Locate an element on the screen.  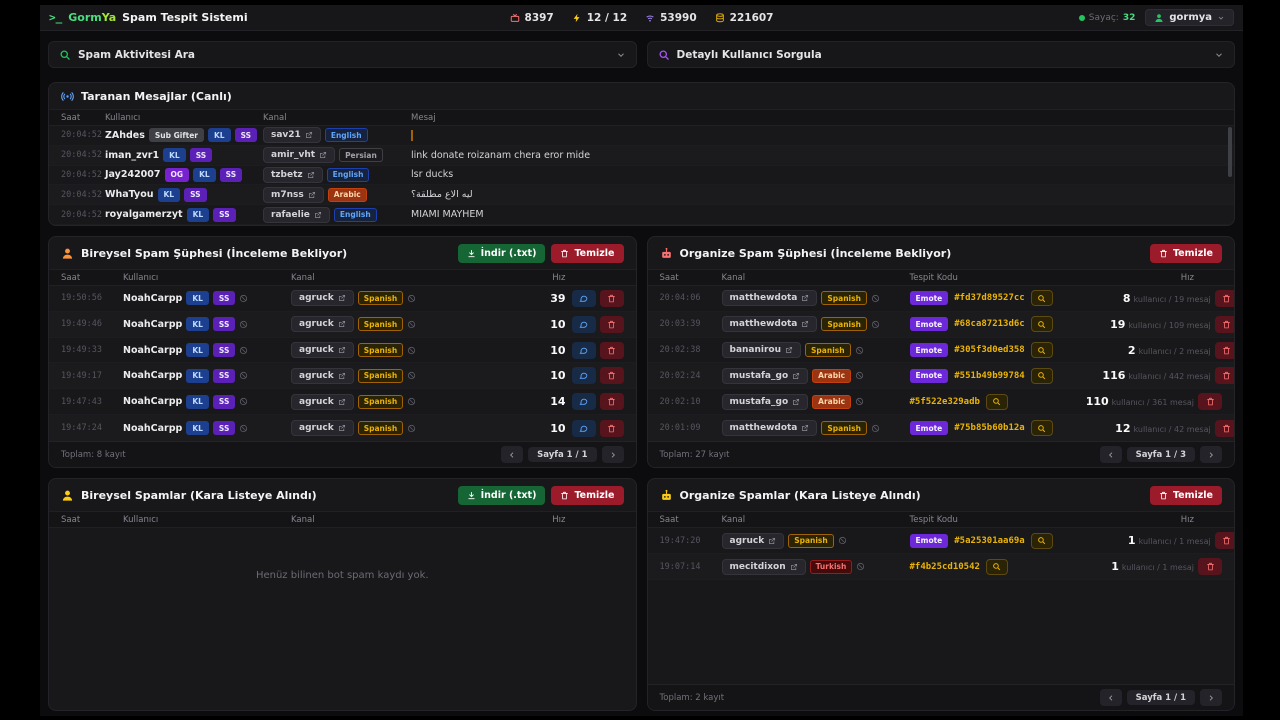
total-records: Toplam: 2 kayıt is located at coordinates (692, 697).